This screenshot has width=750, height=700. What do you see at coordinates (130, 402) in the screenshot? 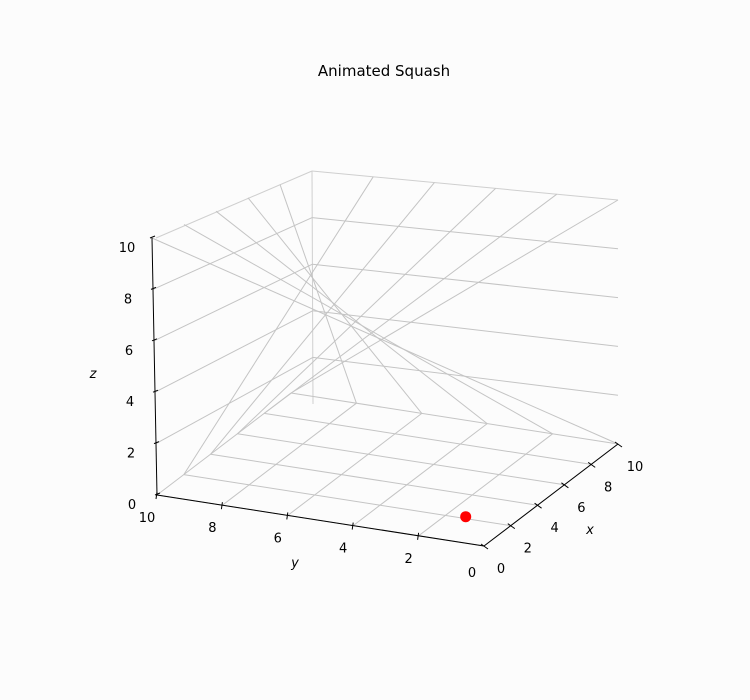
I see `z-tick-label-4: 4` at bounding box center [130, 402].